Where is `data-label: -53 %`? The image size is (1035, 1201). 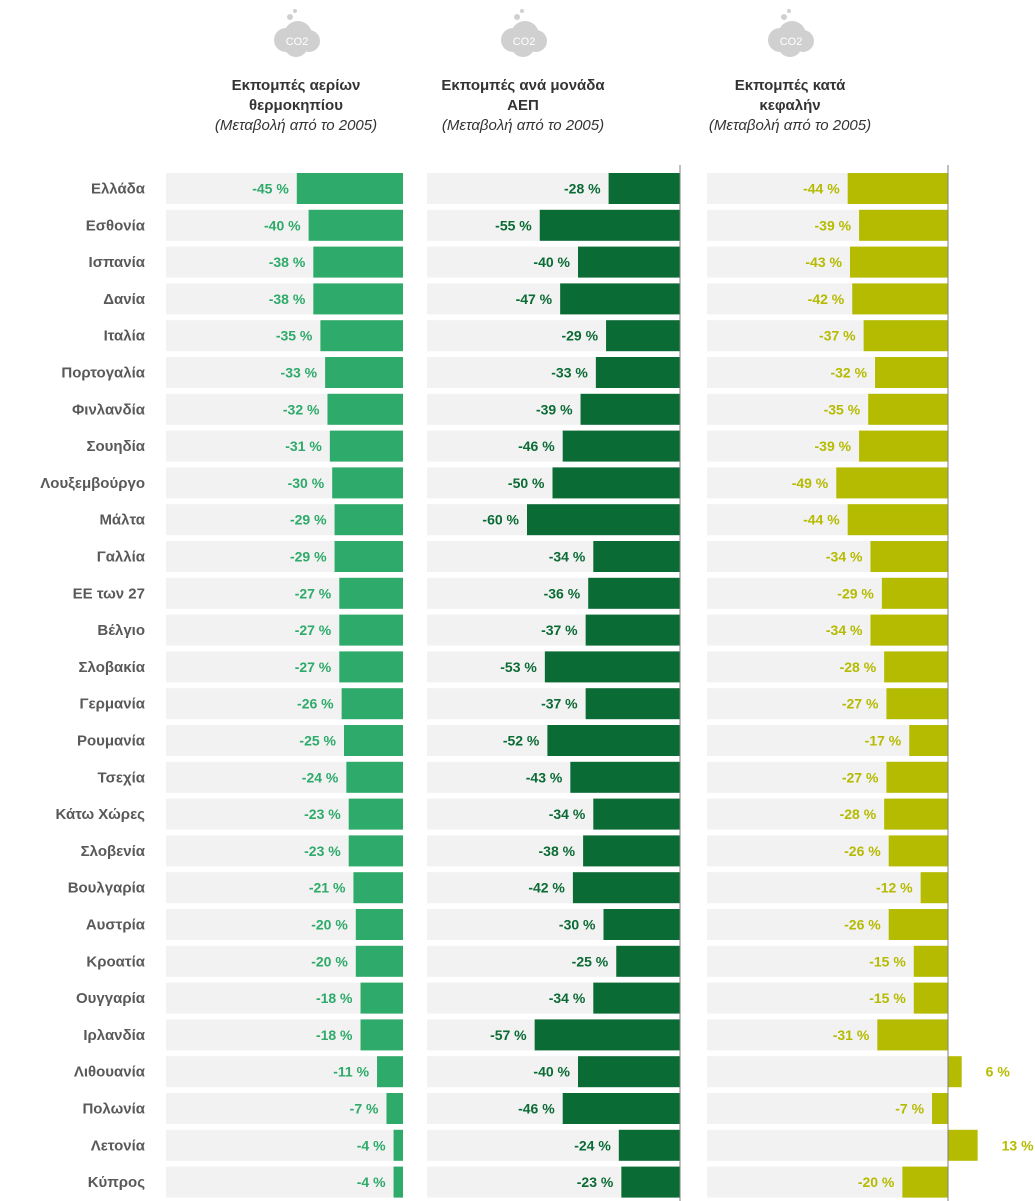 data-label: -53 % is located at coordinates (518, 667).